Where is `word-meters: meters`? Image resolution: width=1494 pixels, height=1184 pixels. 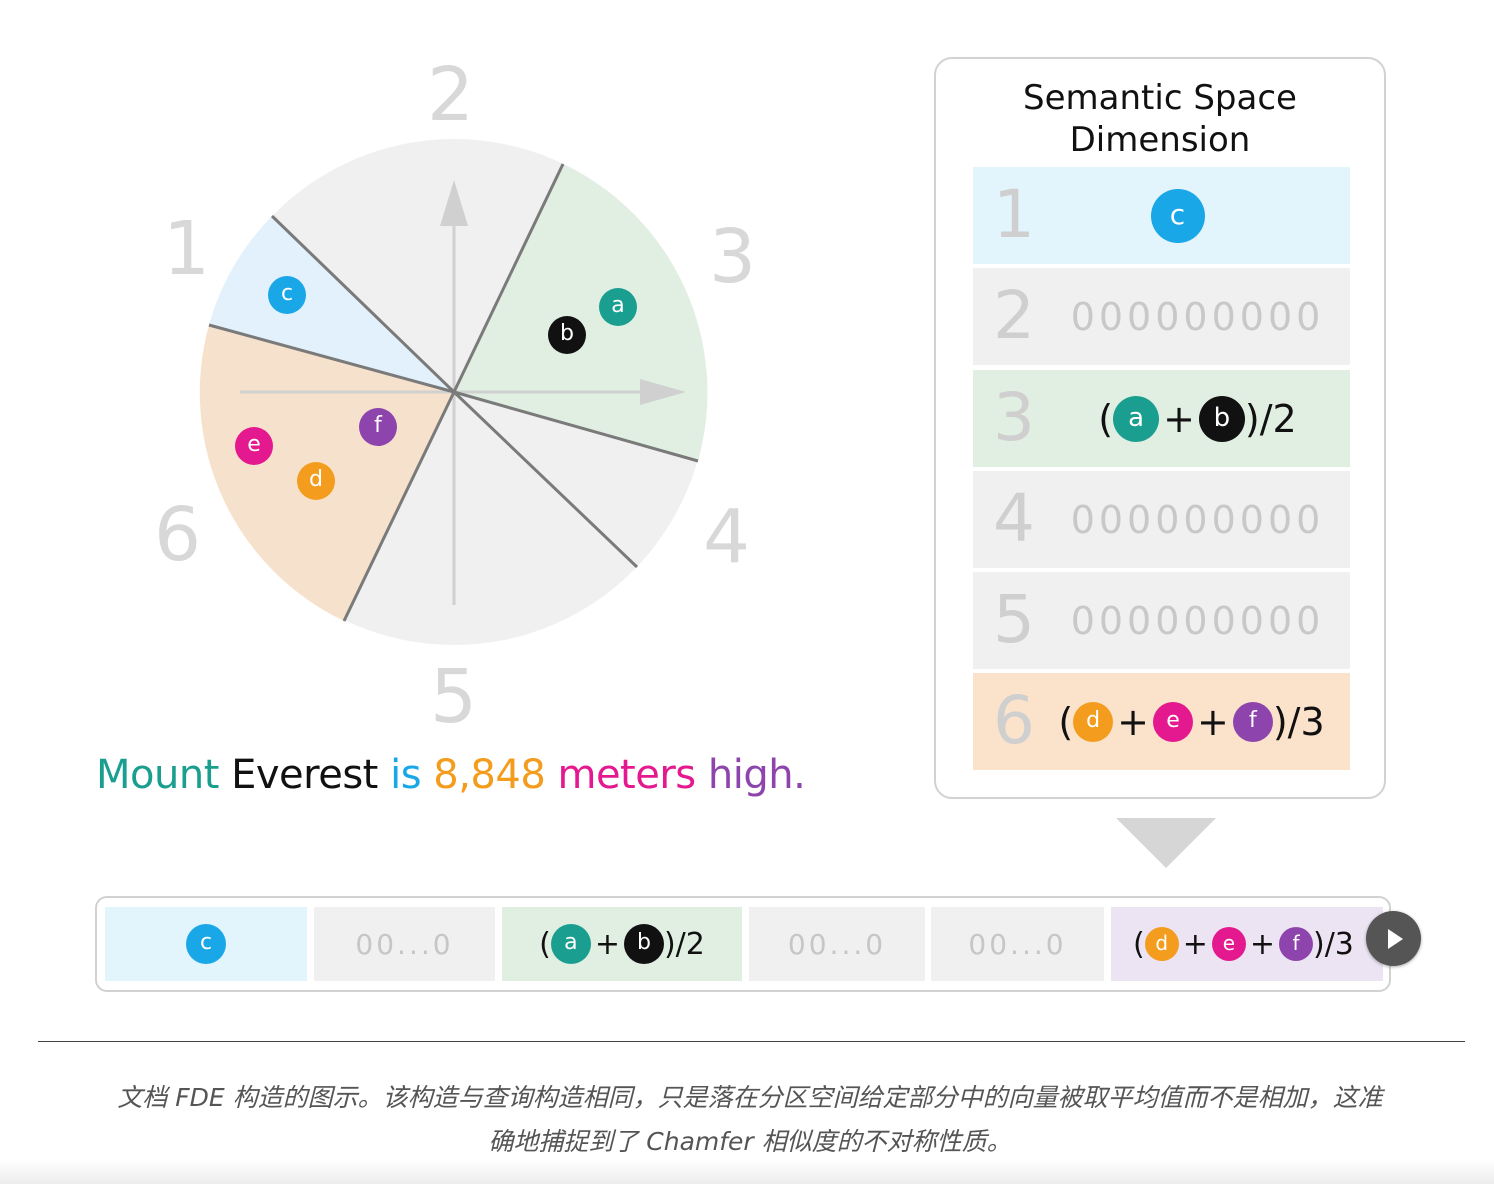
word-meters: meters is located at coordinates (626, 775).